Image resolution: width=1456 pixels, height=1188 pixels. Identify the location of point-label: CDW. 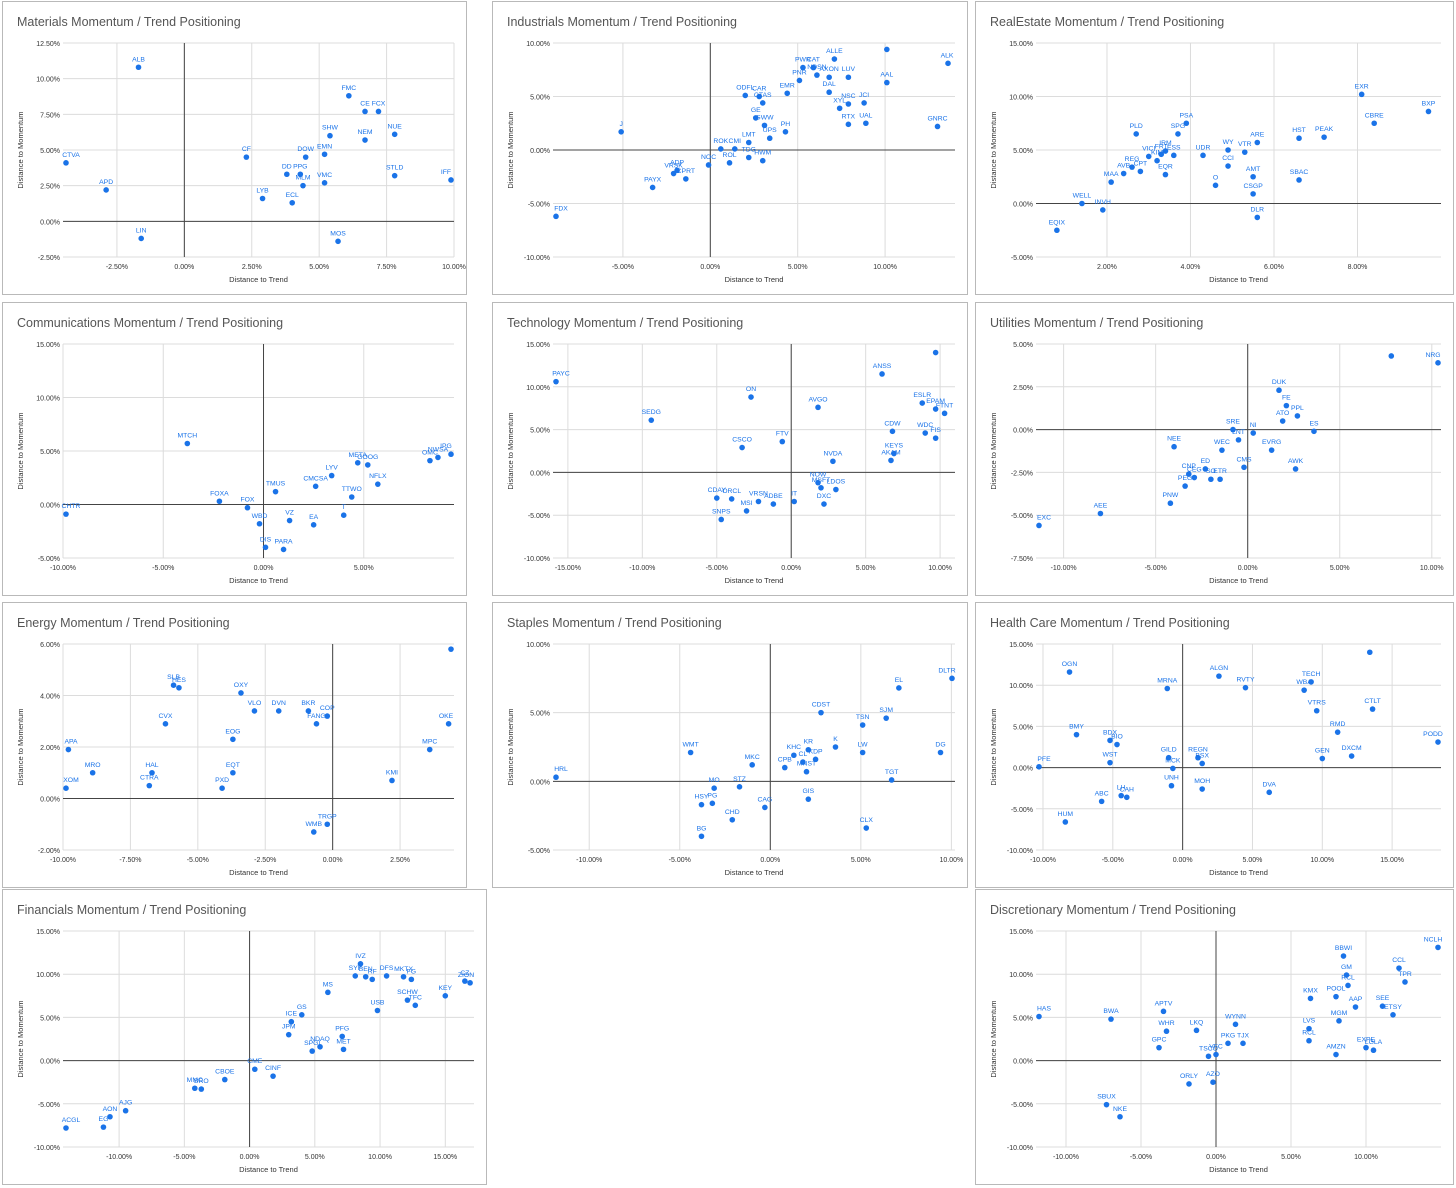
(892, 423).